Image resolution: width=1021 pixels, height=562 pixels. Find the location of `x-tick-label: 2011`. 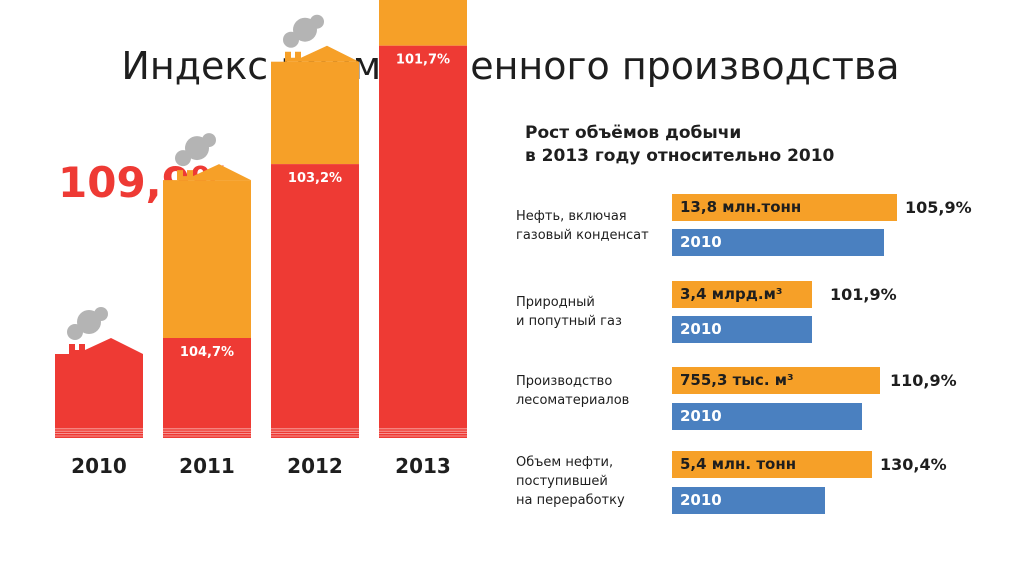

x-tick-label: 2011 is located at coordinates (207, 466).